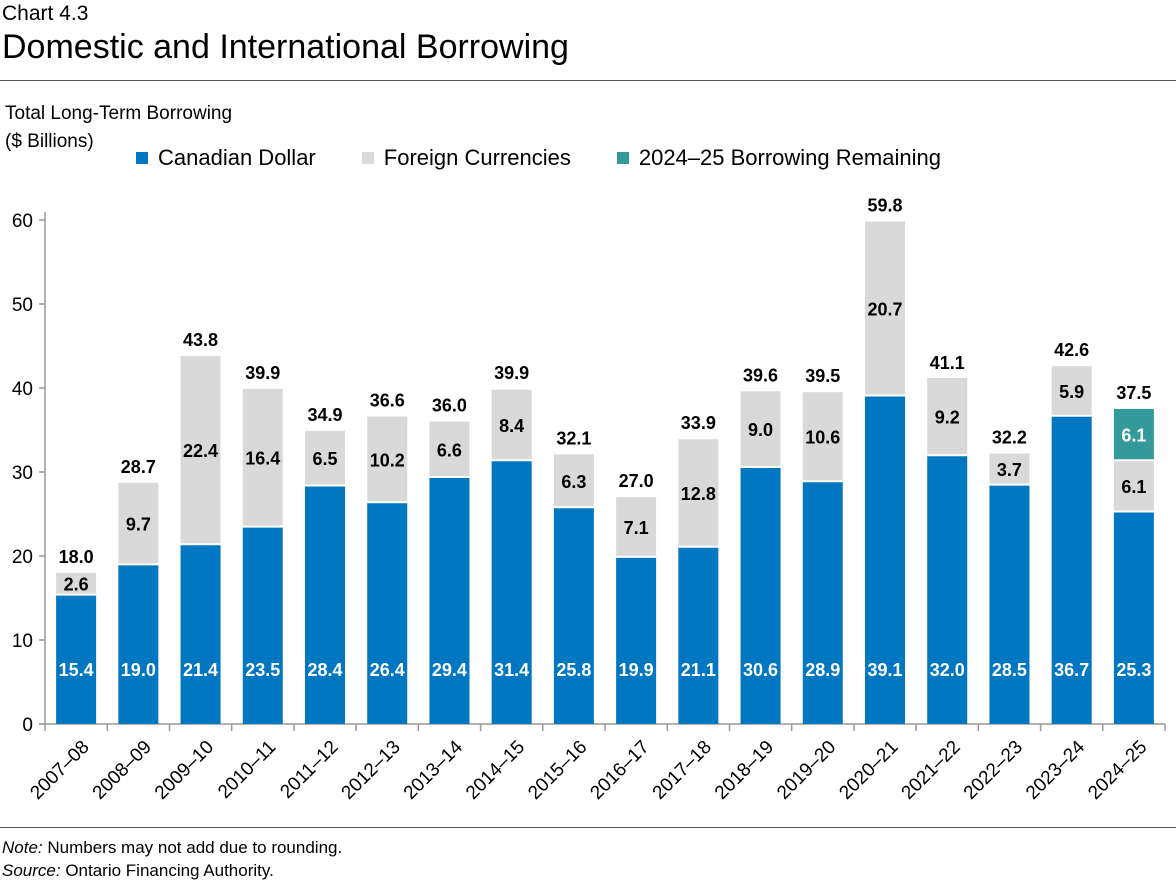  What do you see at coordinates (822, 670) in the screenshot?
I see `data-label: 28.9` at bounding box center [822, 670].